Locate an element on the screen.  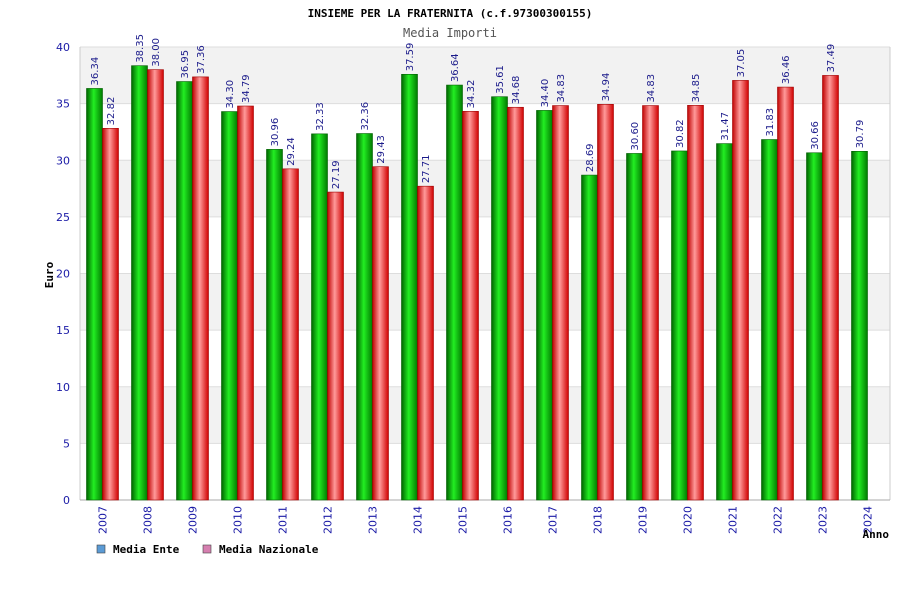
bar-media-nazionale-2007 is located at coordinates (110, 314).